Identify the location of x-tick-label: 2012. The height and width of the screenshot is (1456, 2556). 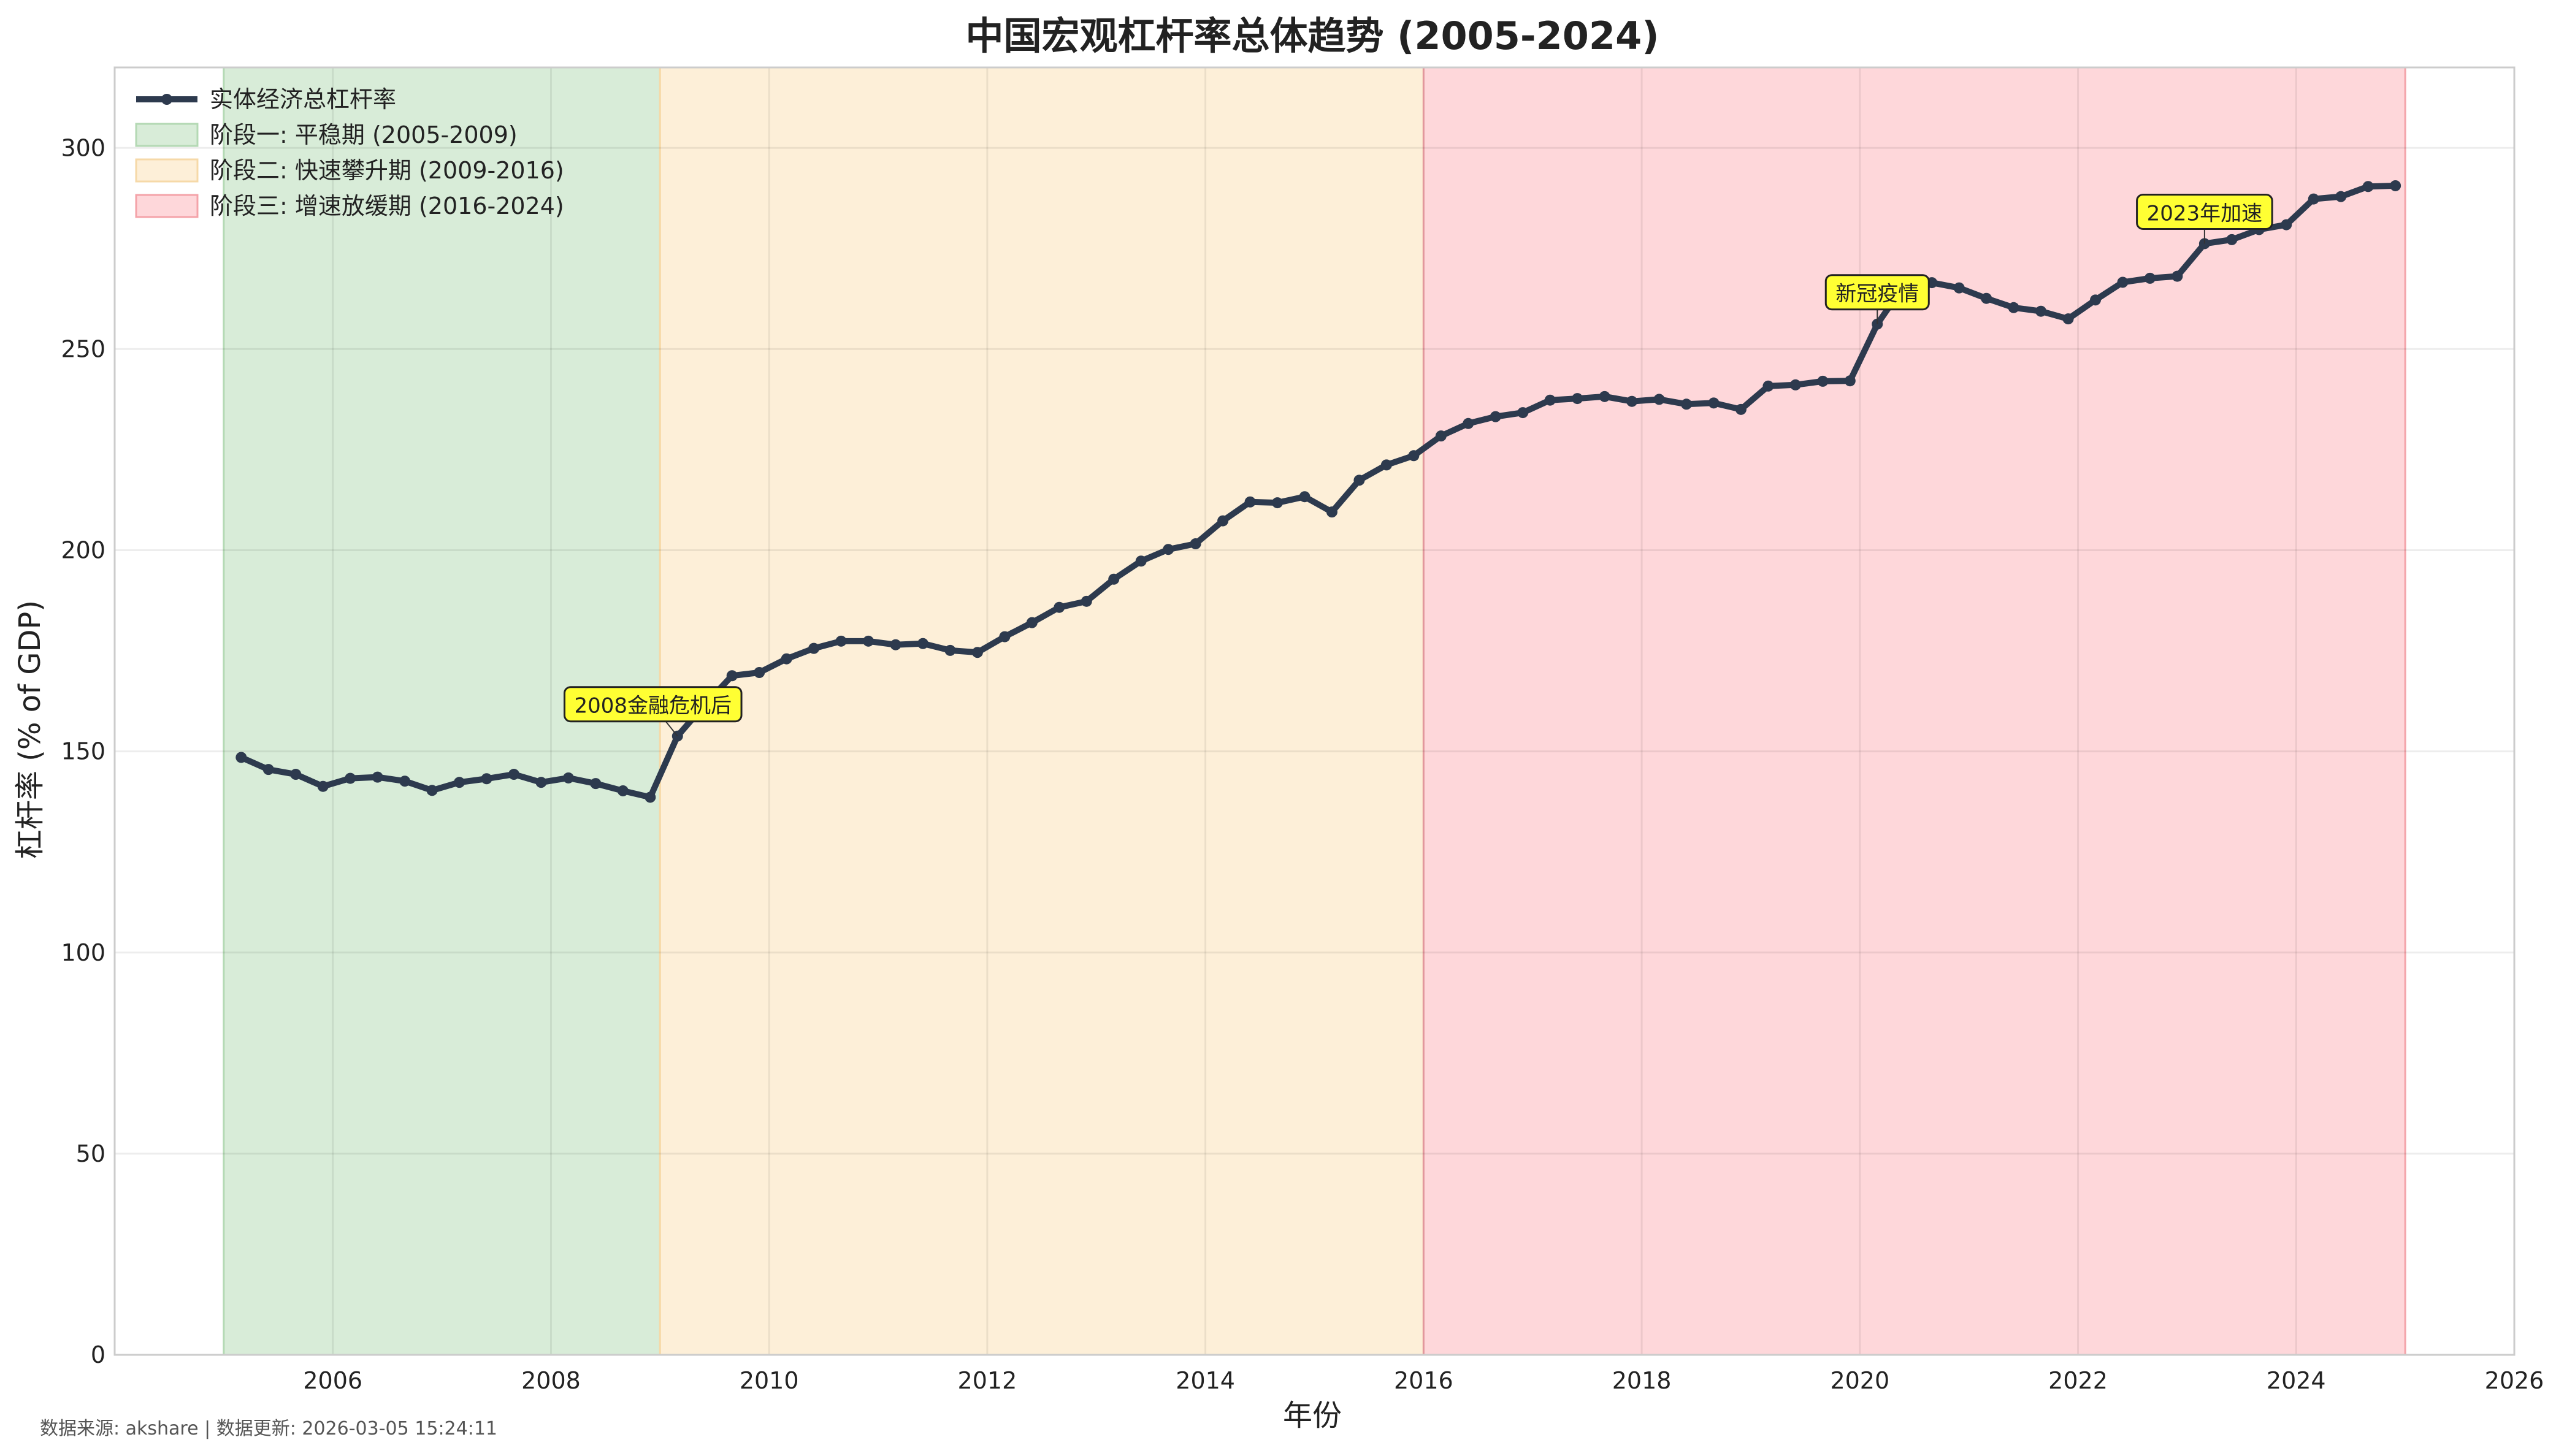
(988, 1380).